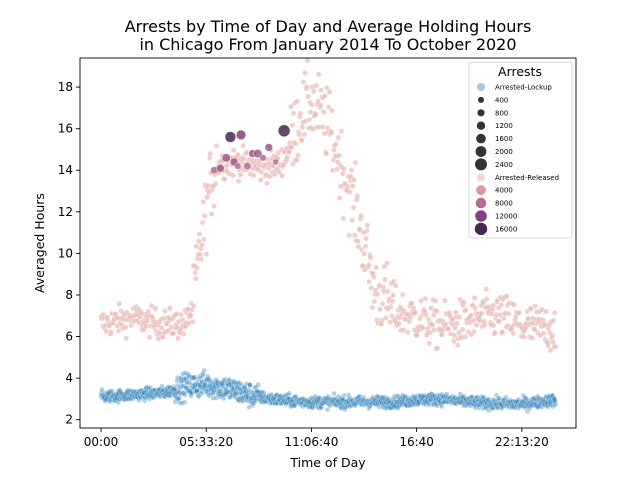 The height and width of the screenshot is (480, 640). Describe the element at coordinates (481, 177) in the screenshot. I see `legend-marker` at that location.